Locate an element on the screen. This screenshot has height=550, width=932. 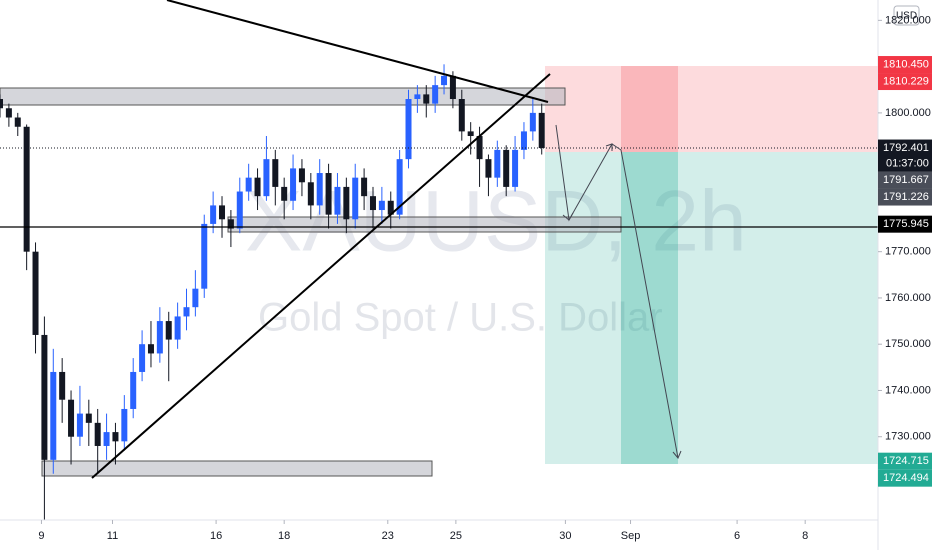
x-tick-label: 23 is located at coordinates (388, 536).